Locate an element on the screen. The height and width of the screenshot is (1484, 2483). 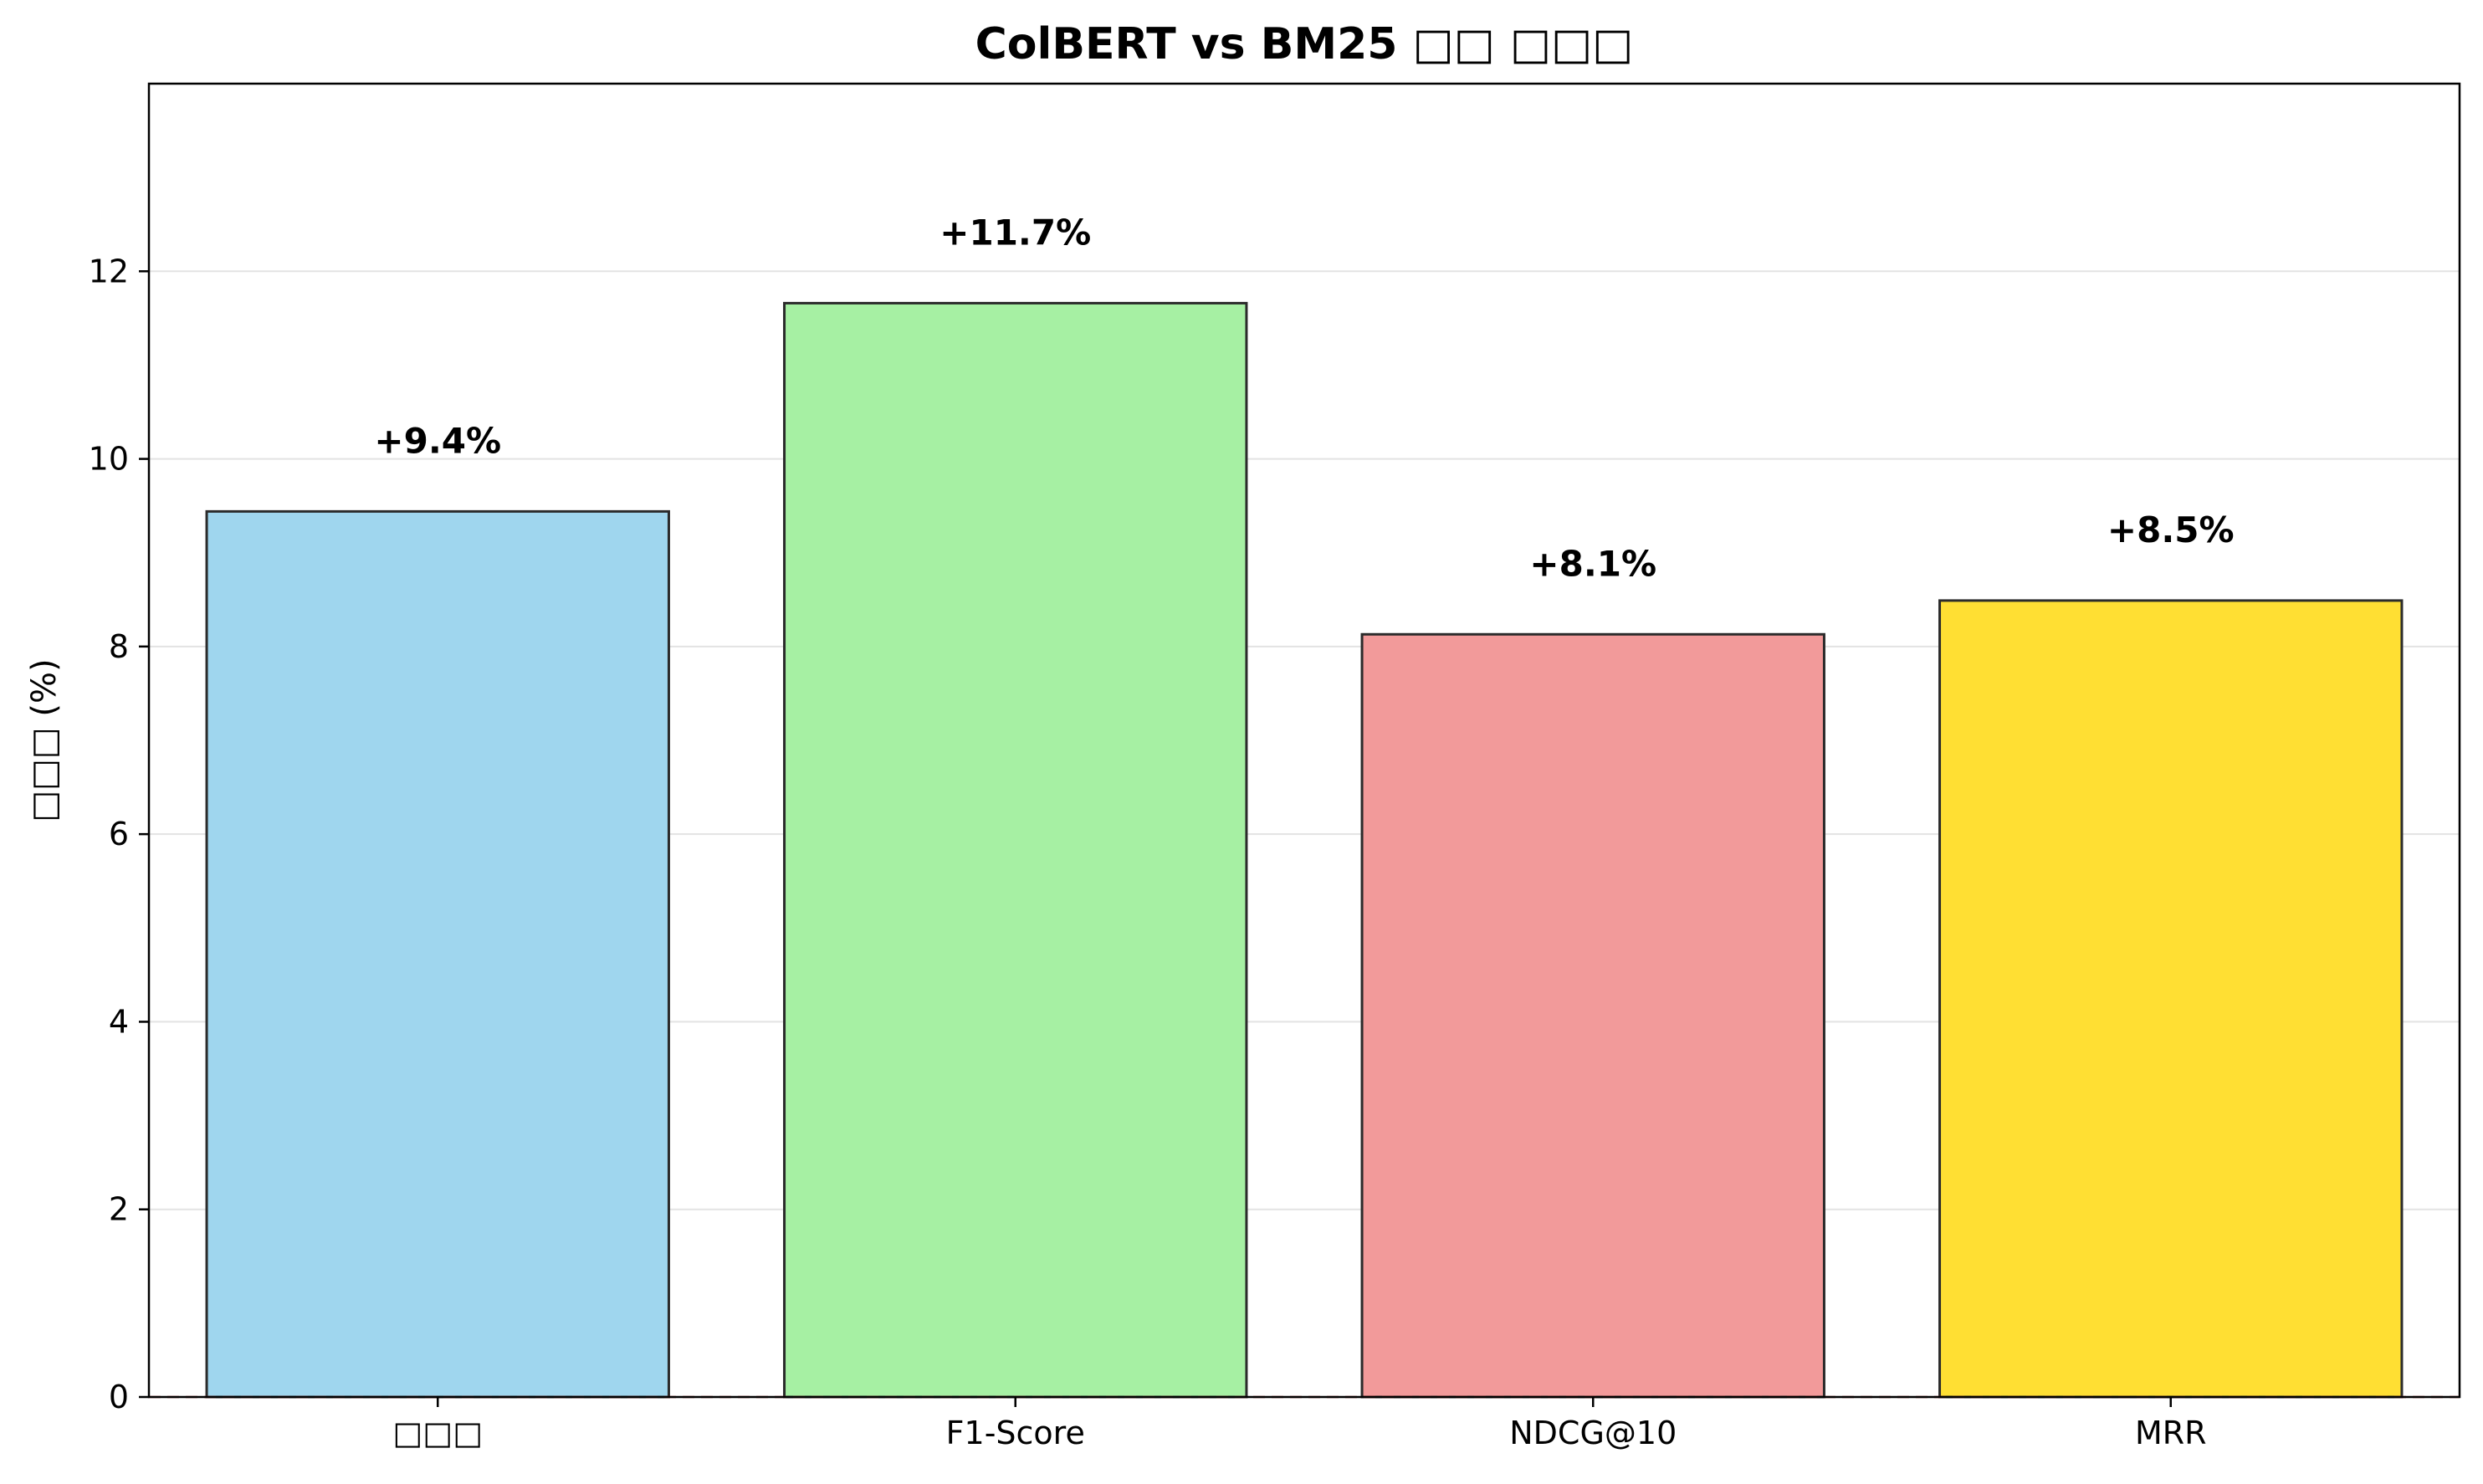
y-tick-label: 8 is located at coordinates (119, 646).